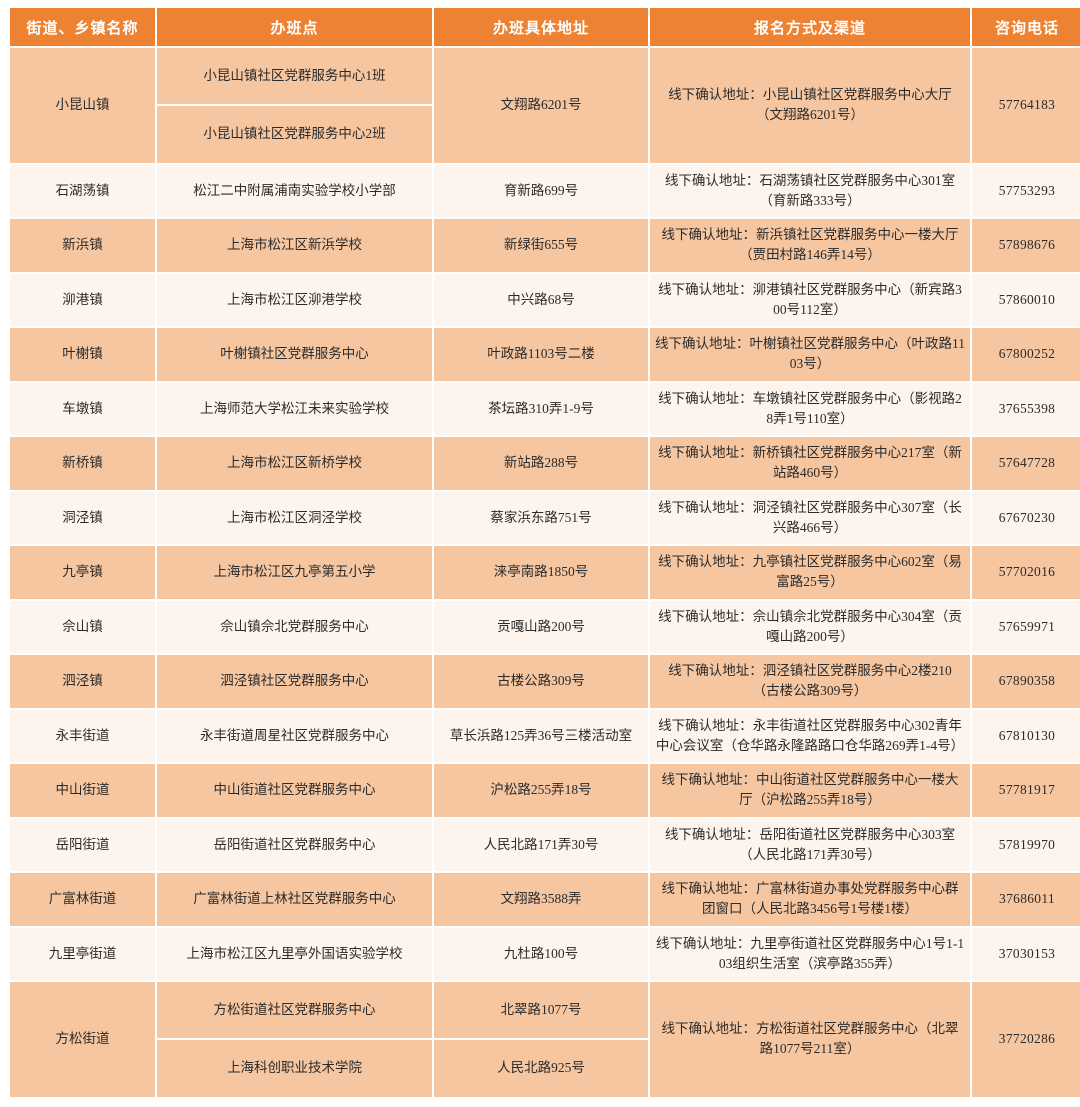 The image size is (1080, 1107). Describe the element at coordinates (82, 626) in the screenshot. I see `cell-town: 佘山镇` at that location.